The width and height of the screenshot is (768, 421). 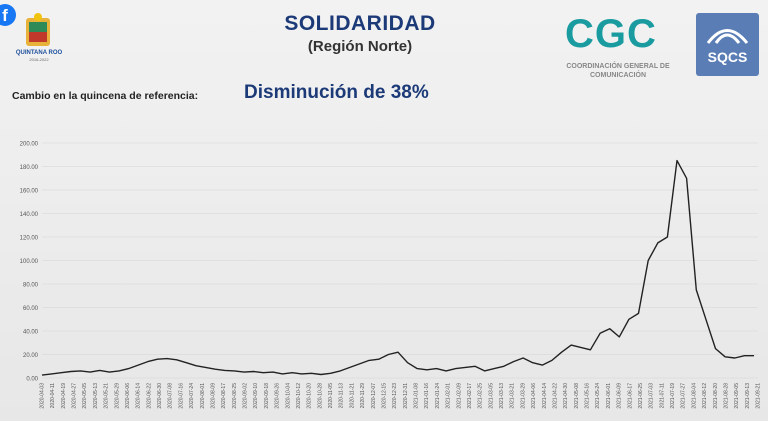 I want to click on x-tick-label: 2021-06-25, so click(x=641, y=396).